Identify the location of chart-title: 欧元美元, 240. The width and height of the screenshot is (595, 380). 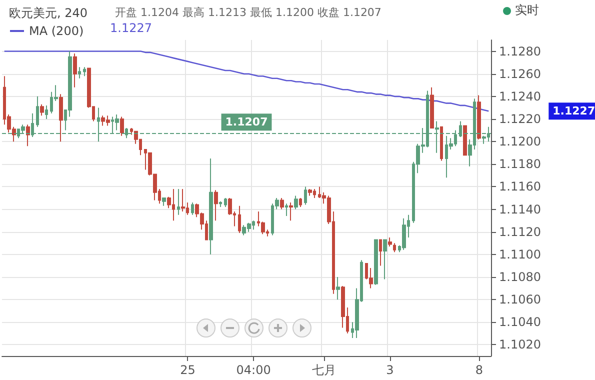
(48, 13).